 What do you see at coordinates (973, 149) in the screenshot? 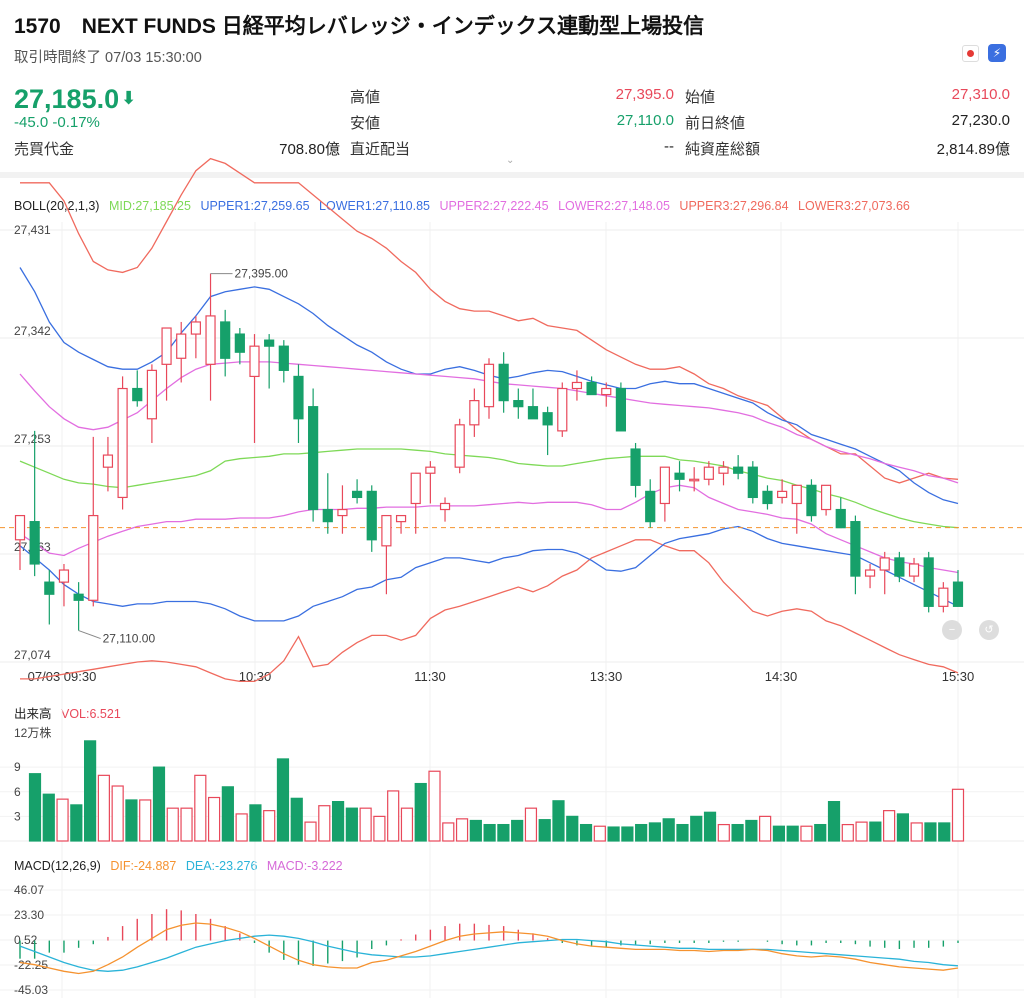
I see `nav-value: 2,814.89億` at bounding box center [973, 149].